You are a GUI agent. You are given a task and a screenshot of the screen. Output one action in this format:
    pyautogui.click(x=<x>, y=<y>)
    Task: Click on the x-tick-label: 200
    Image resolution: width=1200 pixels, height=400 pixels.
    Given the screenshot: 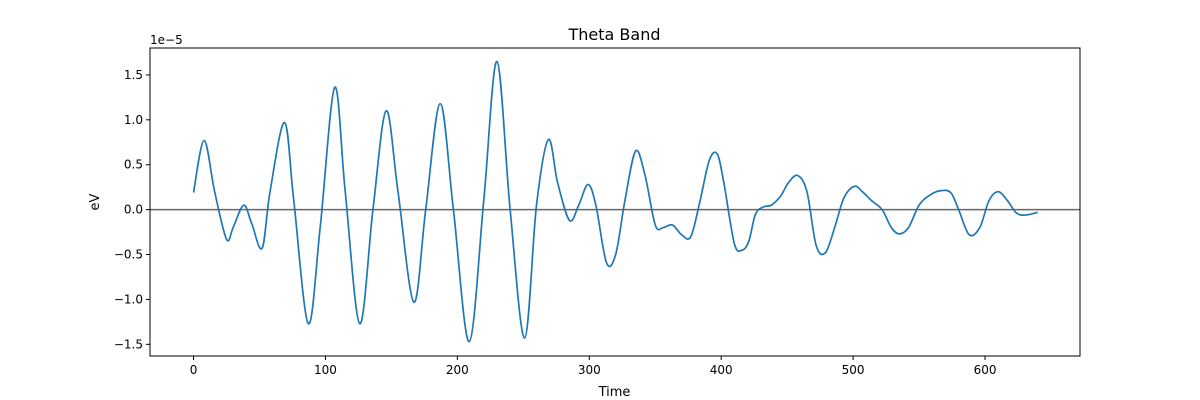 What is the action you would take?
    pyautogui.click(x=457, y=370)
    